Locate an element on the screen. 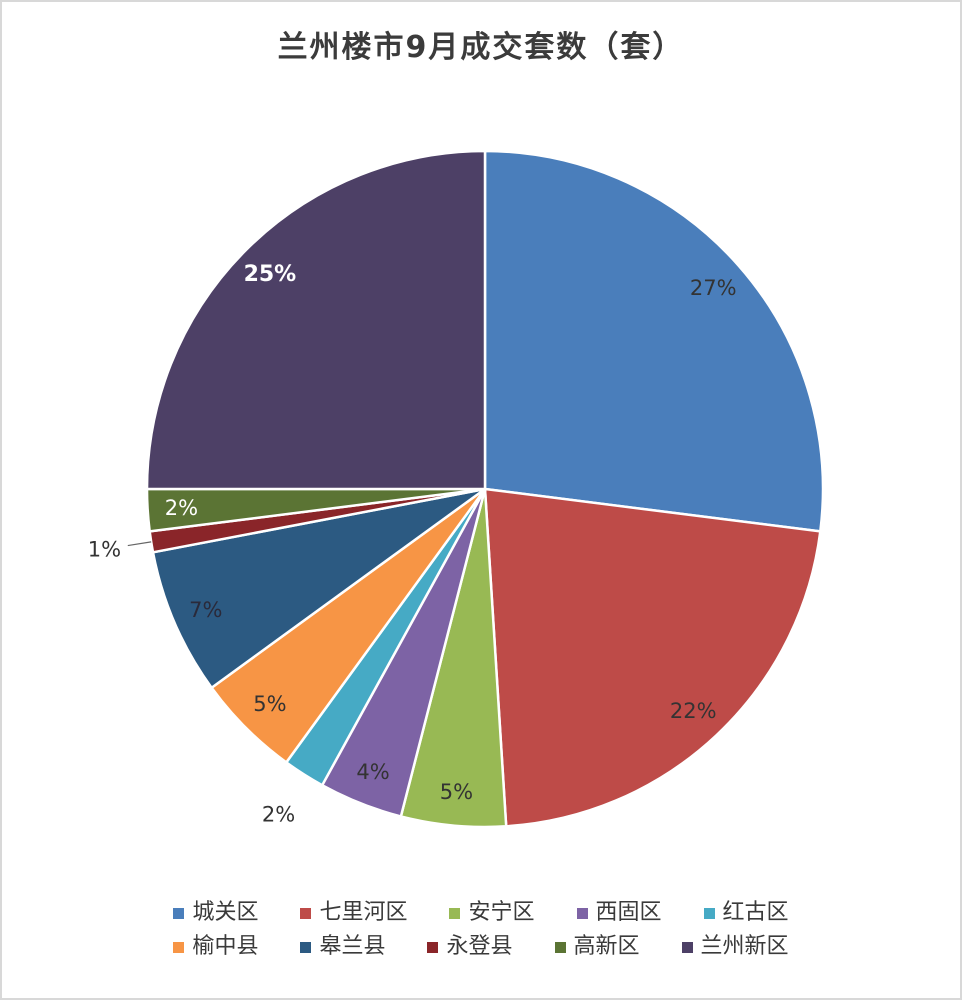 The width and height of the screenshot is (962, 1000). pie-label-永登县: 1% is located at coordinates (104, 549).